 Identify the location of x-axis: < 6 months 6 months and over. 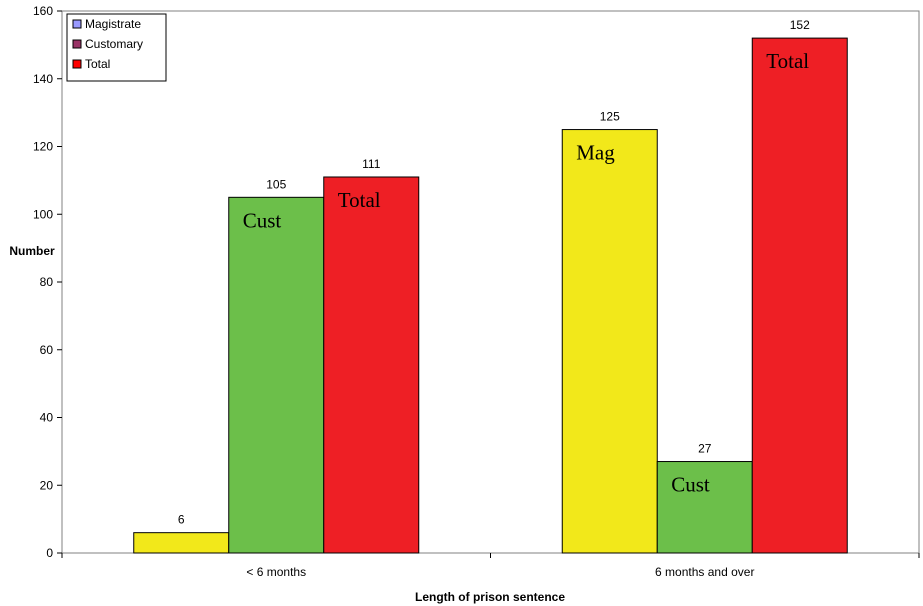
(490, 566).